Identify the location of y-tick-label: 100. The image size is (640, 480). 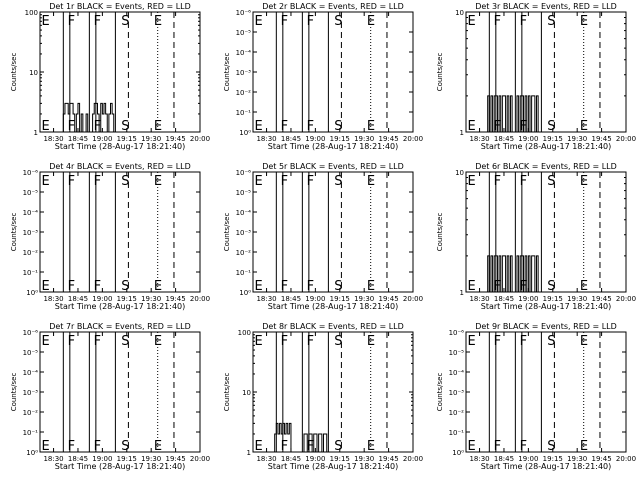
(31, 13).